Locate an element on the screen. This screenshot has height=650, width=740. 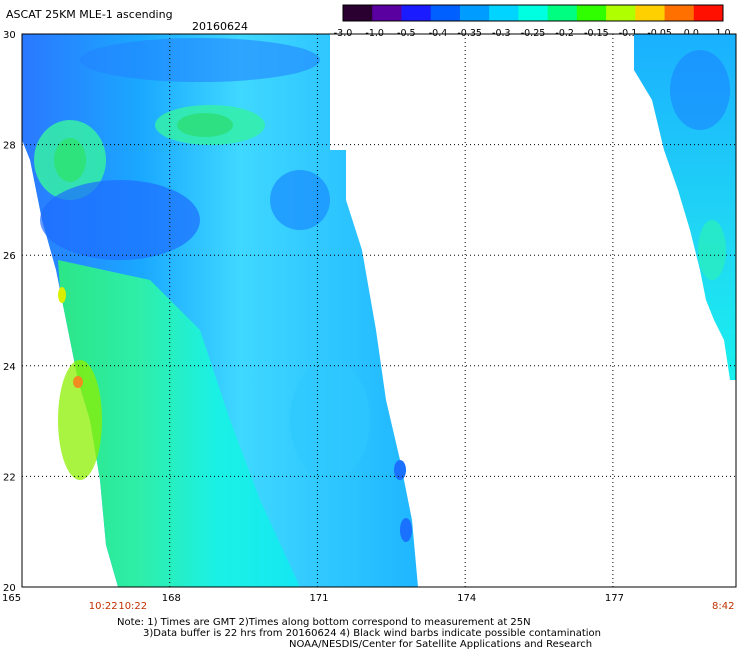
lat-label: 30 is located at coordinates (9, 35).